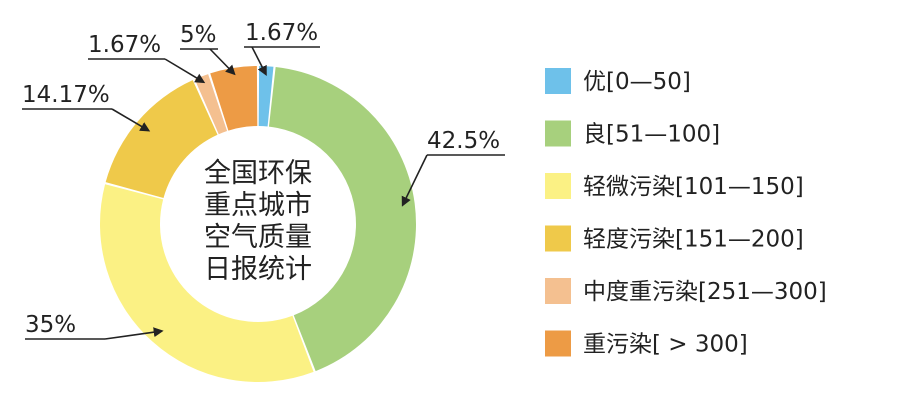 This screenshot has width=909, height=400. I want to click on legend-label: 重污染[ > 300], so click(665, 345).